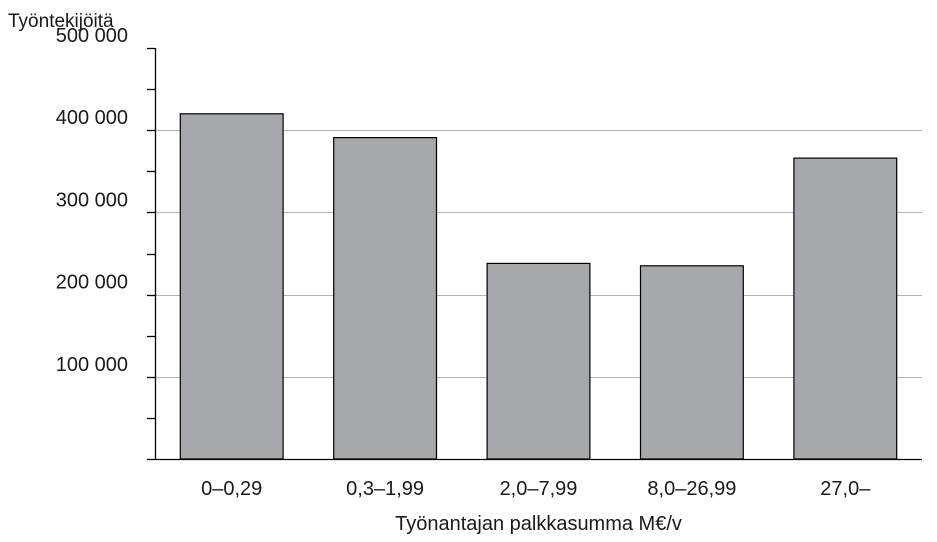 Image resolution: width=937 pixels, height=542 pixels. What do you see at coordinates (92, 118) in the screenshot?
I see `y-tick-label: 400 000` at bounding box center [92, 118].